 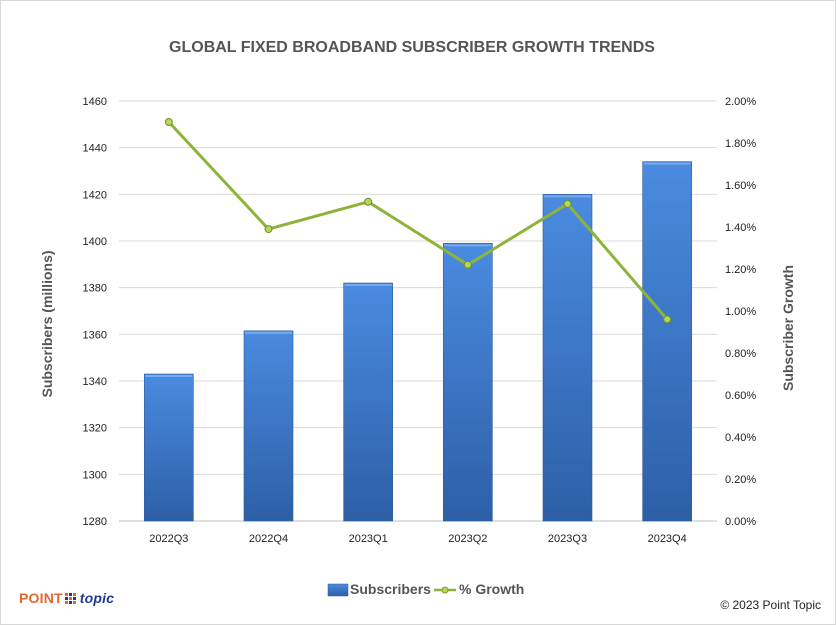 What do you see at coordinates (667, 539) in the screenshot?
I see `x-tick-label: 2023Q4` at bounding box center [667, 539].